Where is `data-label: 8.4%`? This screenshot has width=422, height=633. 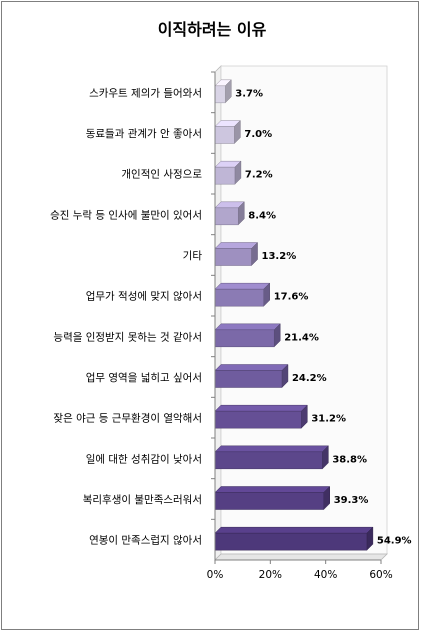 data-label: 8.4% is located at coordinates (262, 215).